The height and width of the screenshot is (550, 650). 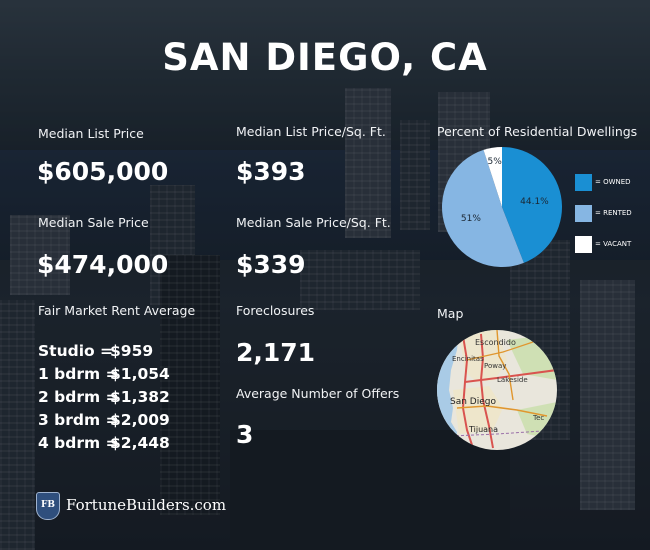 What do you see at coordinates (146, 505) in the screenshot?
I see `brand-name: FortuneBuilders.com` at bounding box center [146, 505].